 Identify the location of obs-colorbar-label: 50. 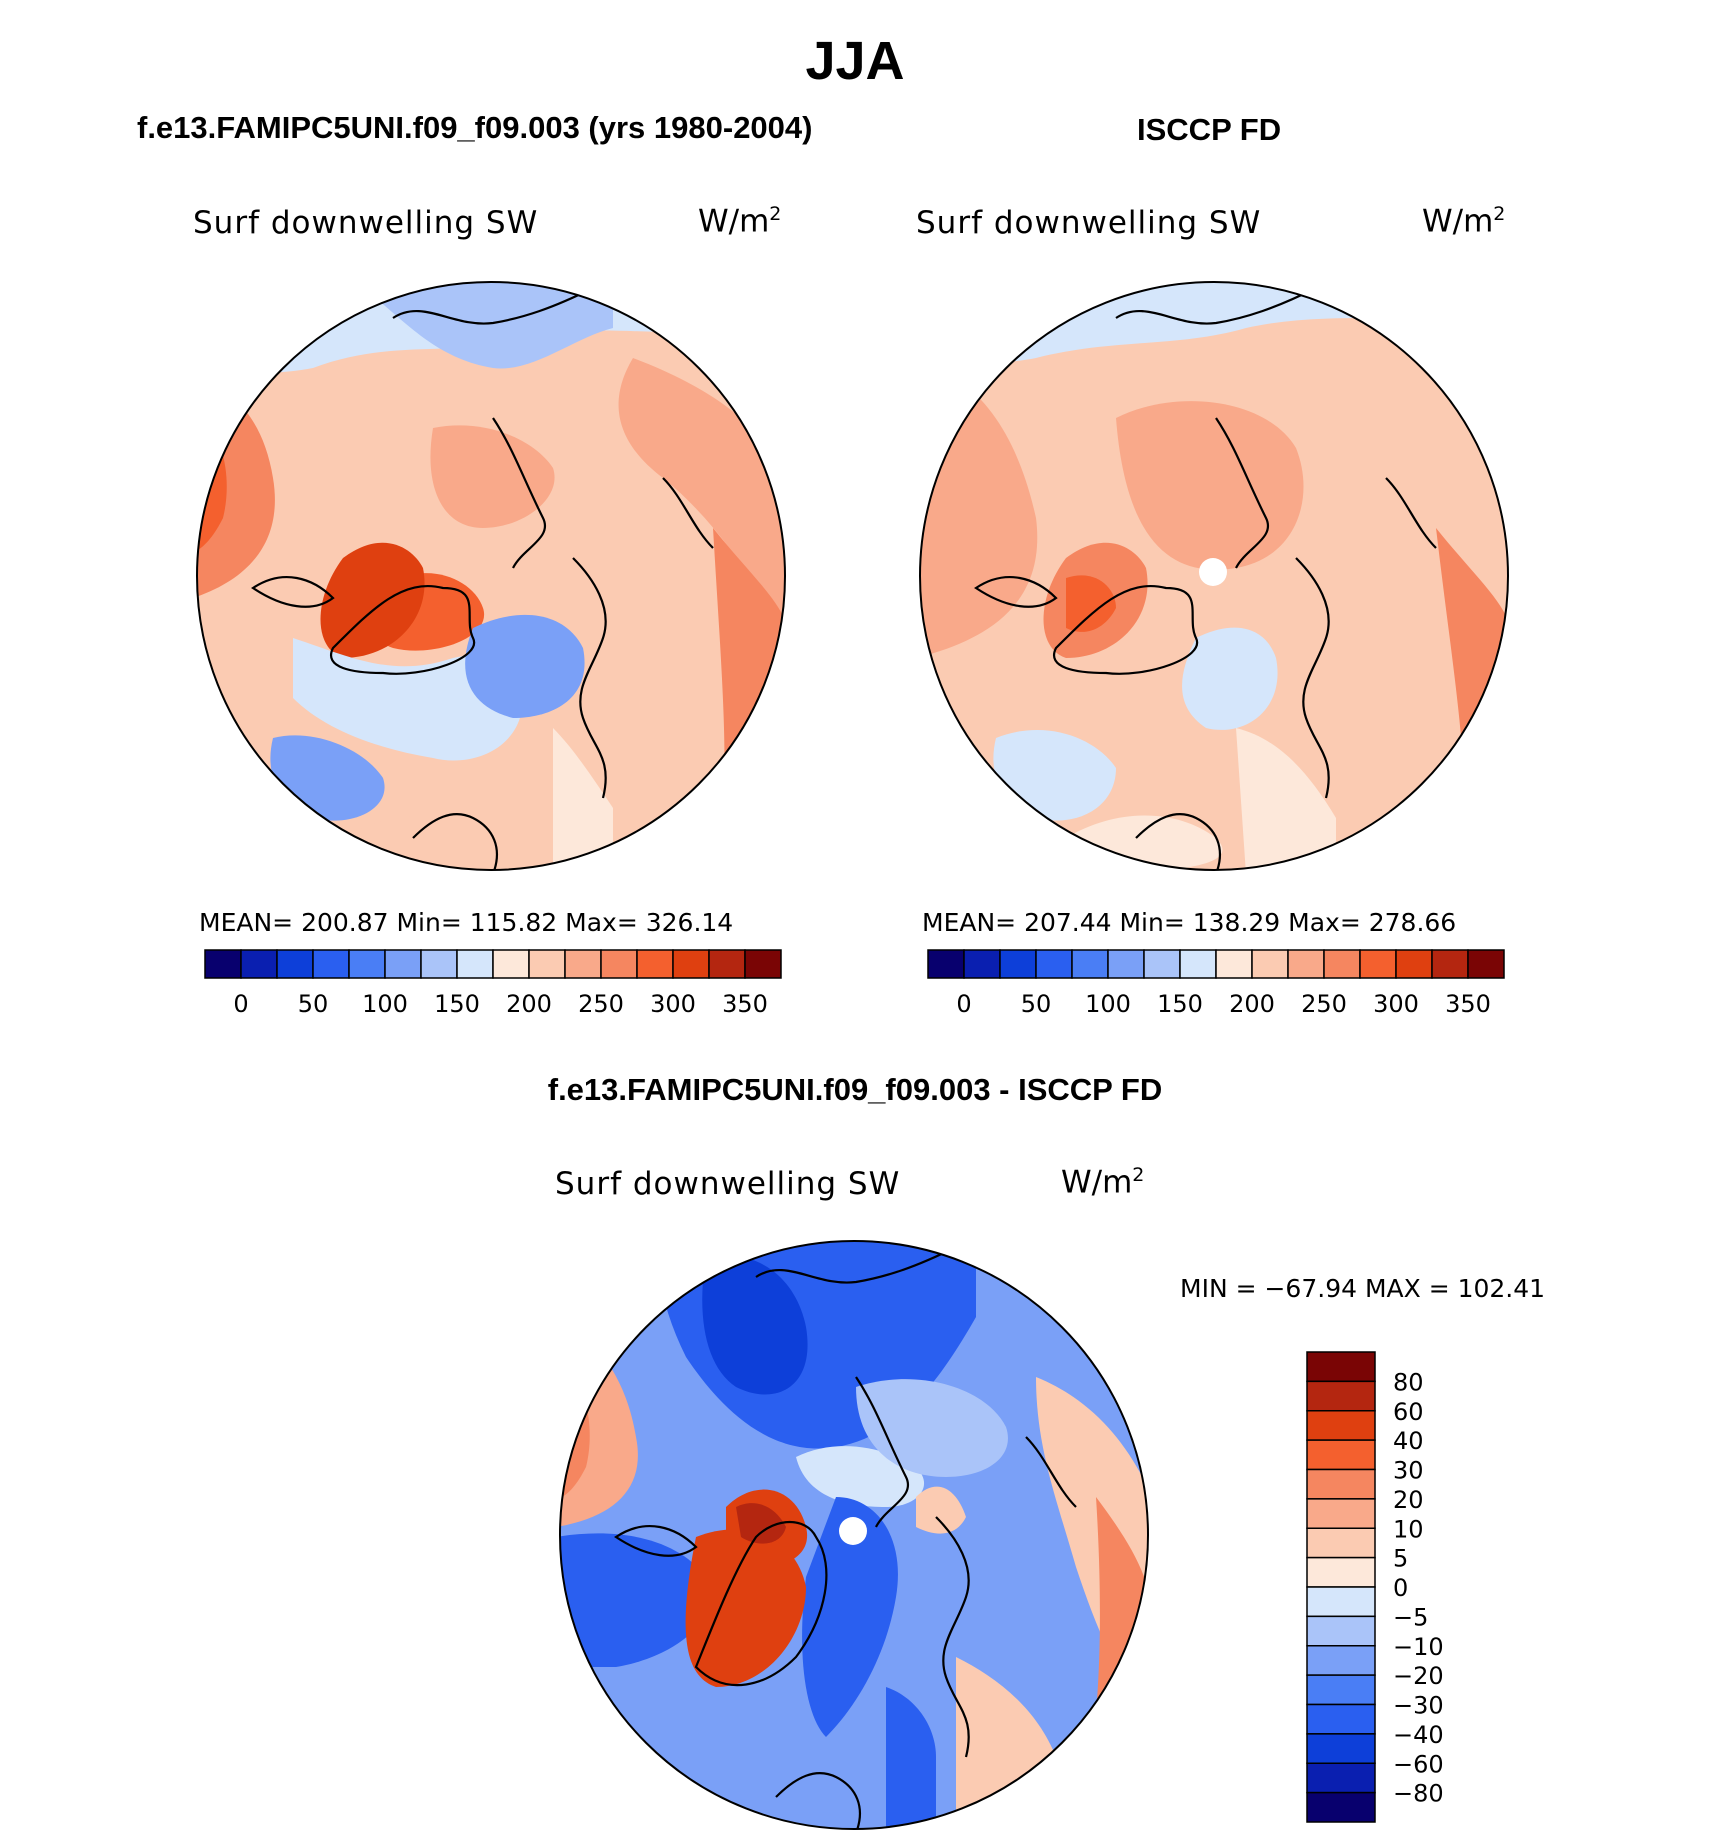
(1036, 1004).